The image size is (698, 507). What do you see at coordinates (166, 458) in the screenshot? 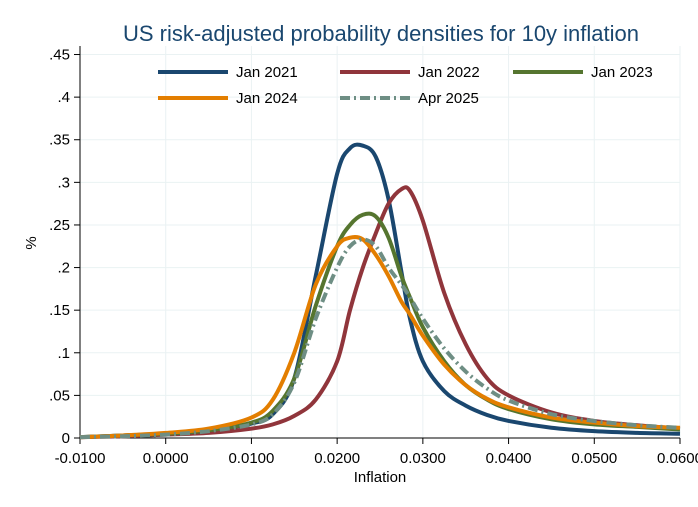
I see `x-tick-label: 0.0000` at bounding box center [166, 458].